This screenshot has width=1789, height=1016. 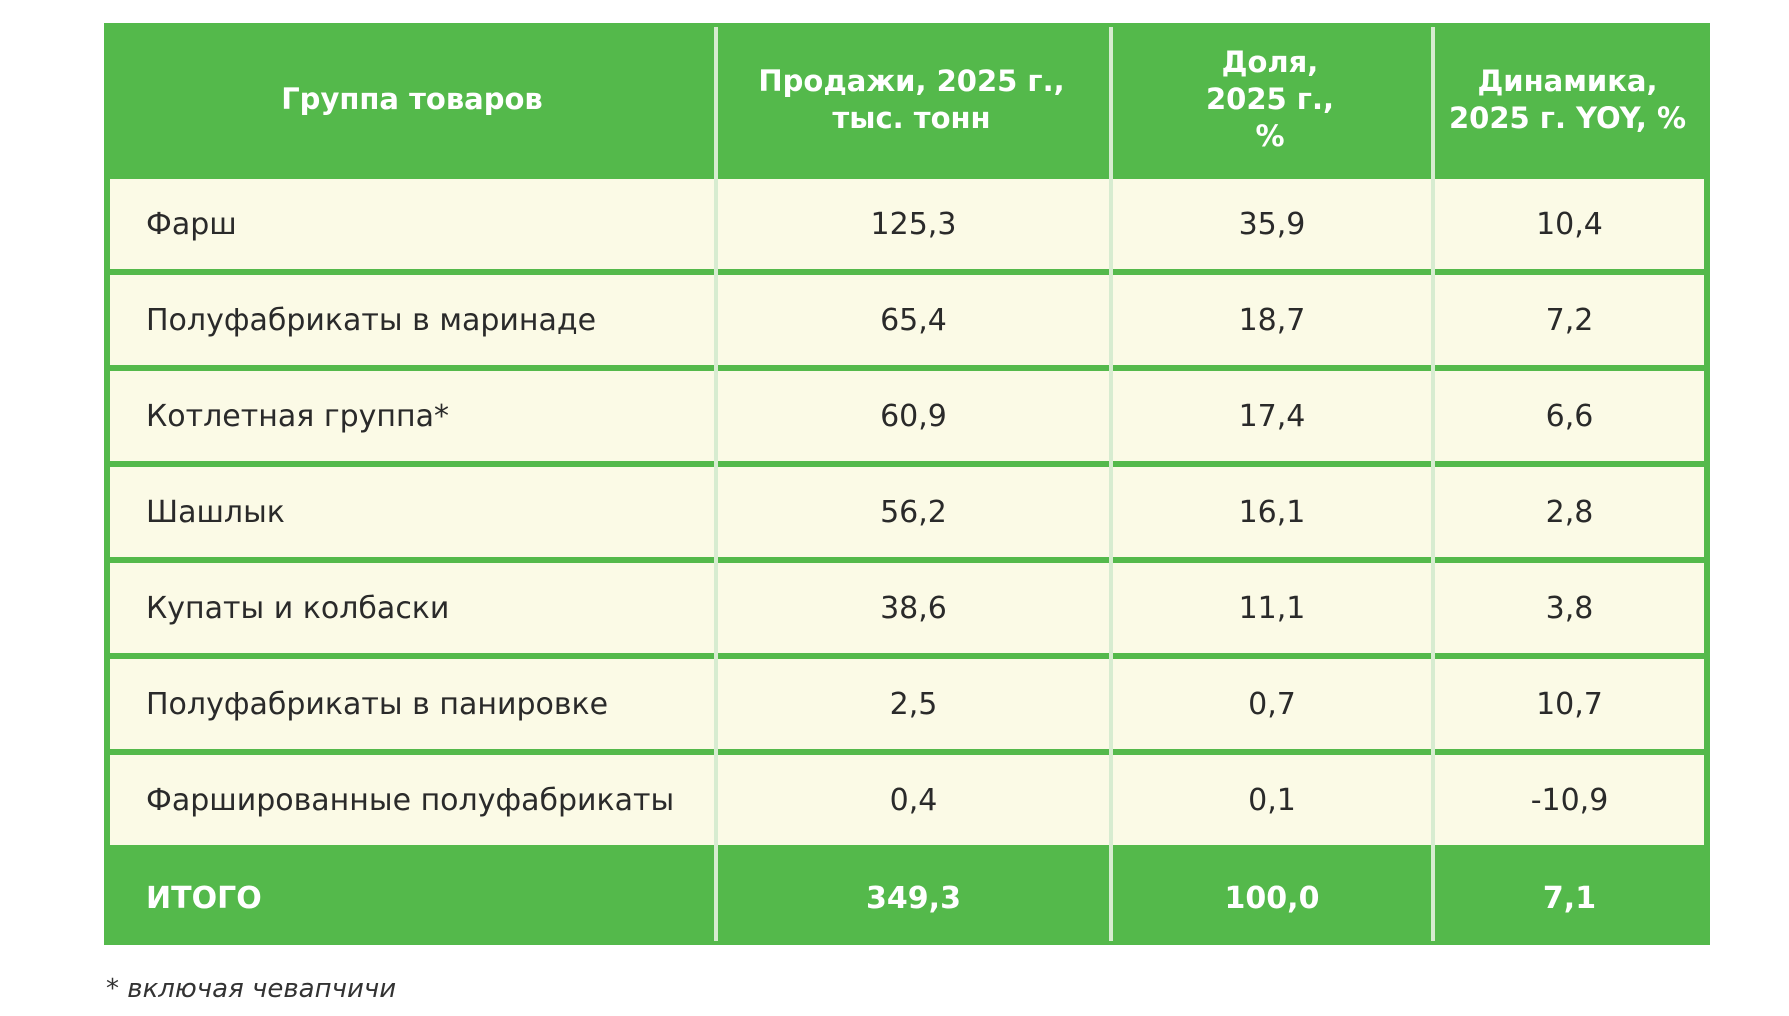 What do you see at coordinates (1272, 320) in the screenshot?
I see `table-cell: 18,7` at bounding box center [1272, 320].